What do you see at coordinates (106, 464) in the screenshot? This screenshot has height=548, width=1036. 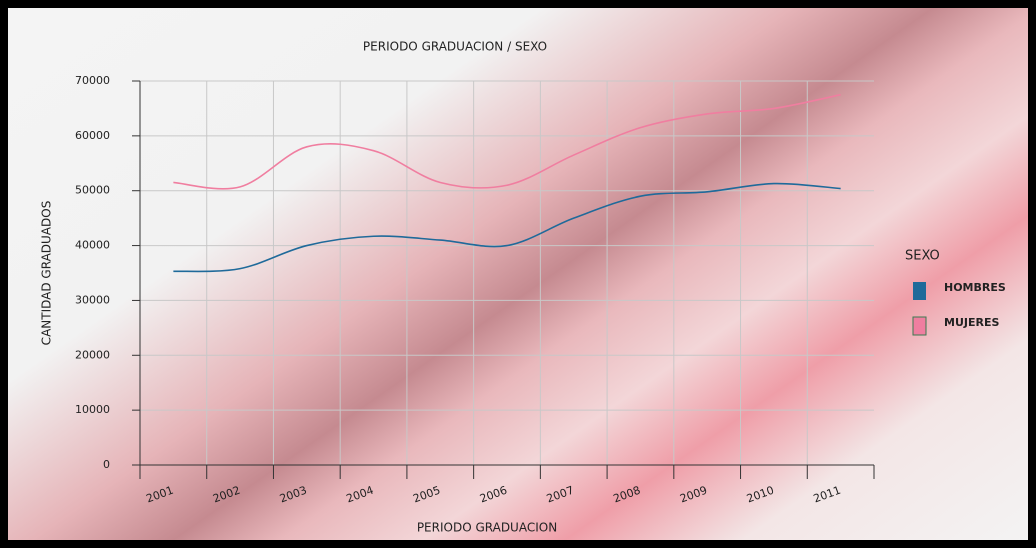 I see `y-tick-label: 0` at bounding box center [106, 464].